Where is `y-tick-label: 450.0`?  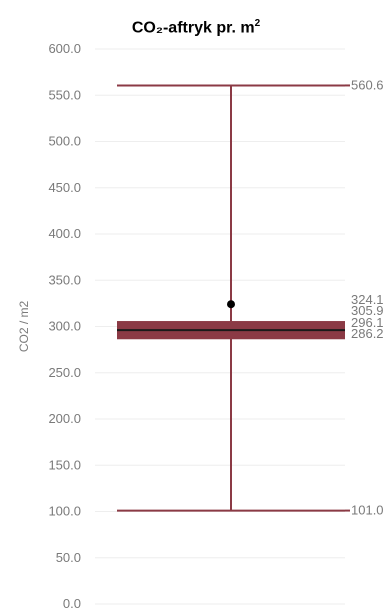
y-tick-label: 450.0 is located at coordinates (64, 187).